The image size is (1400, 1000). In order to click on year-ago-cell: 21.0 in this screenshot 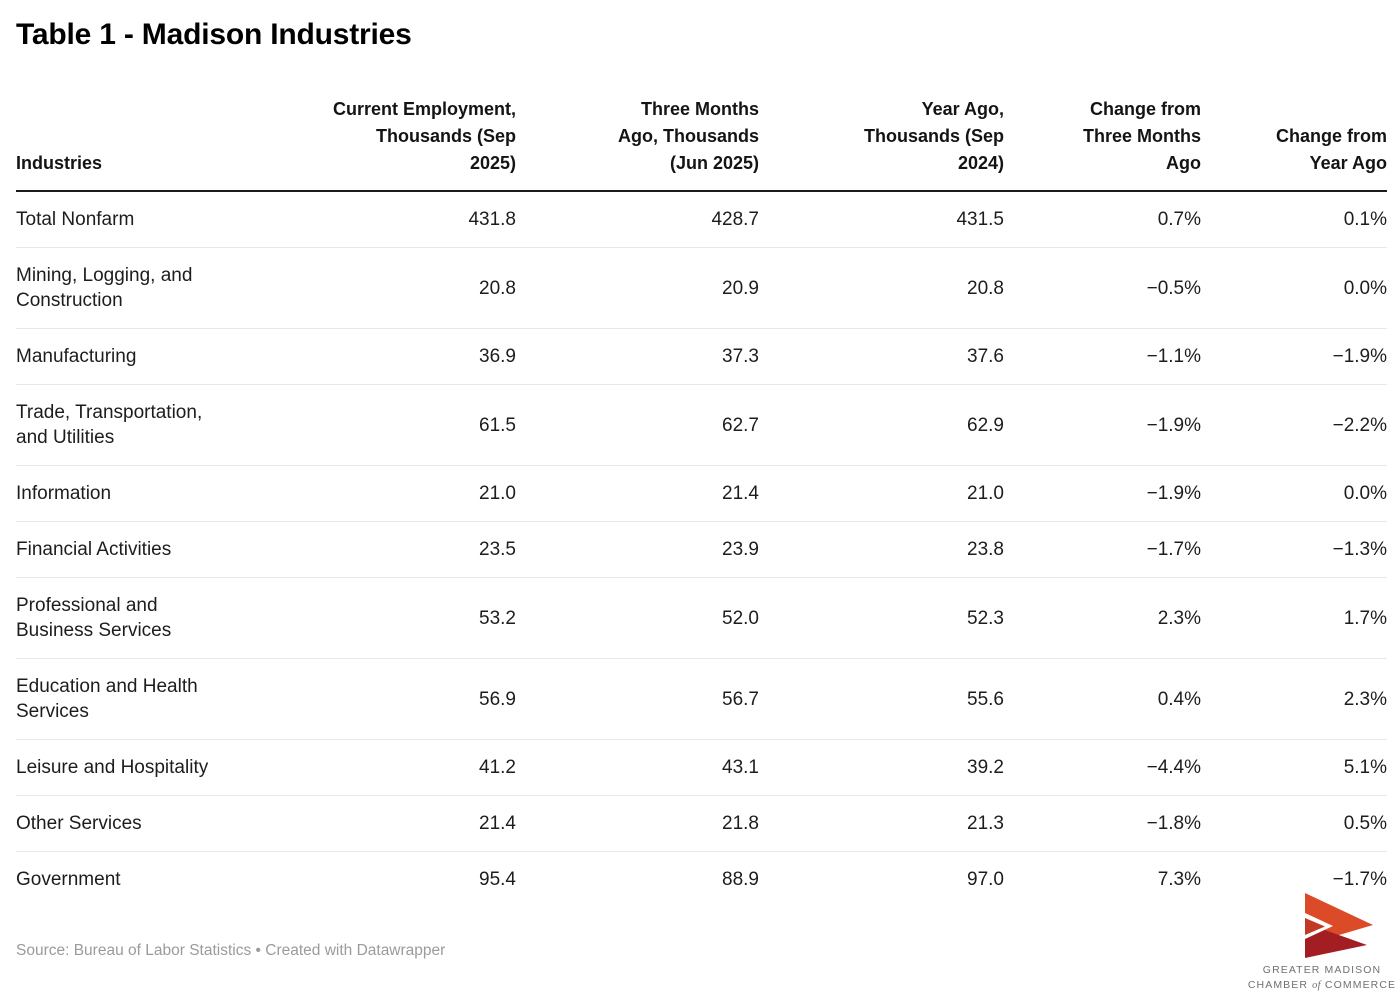, I will do `click(881, 493)`.